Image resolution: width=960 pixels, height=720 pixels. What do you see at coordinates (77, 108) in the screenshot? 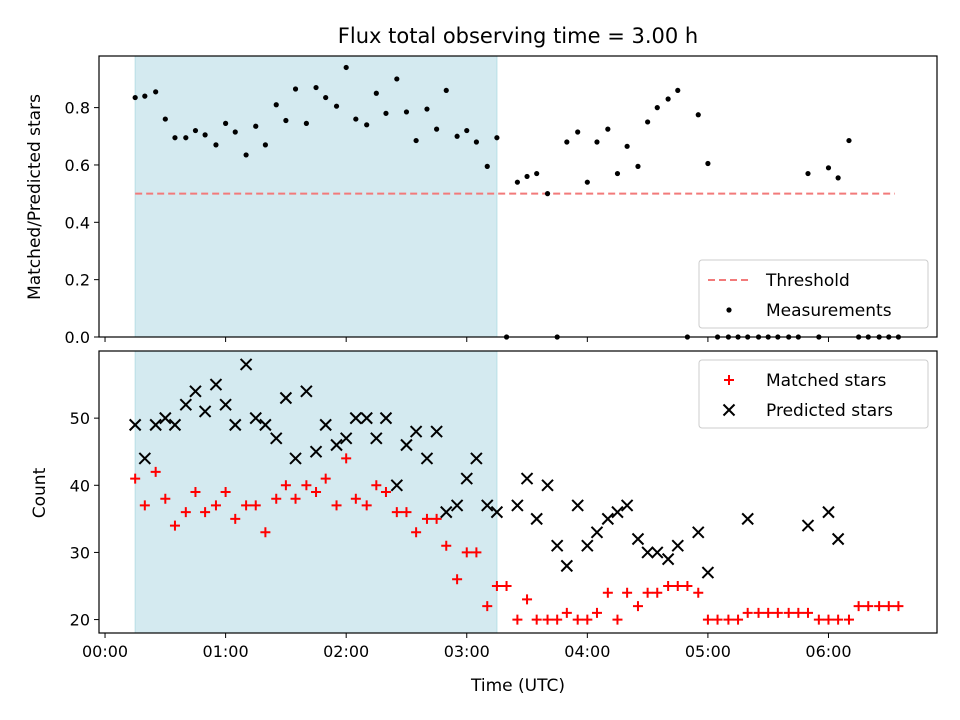
I see `y-tick-label: 0.8` at bounding box center [77, 108].